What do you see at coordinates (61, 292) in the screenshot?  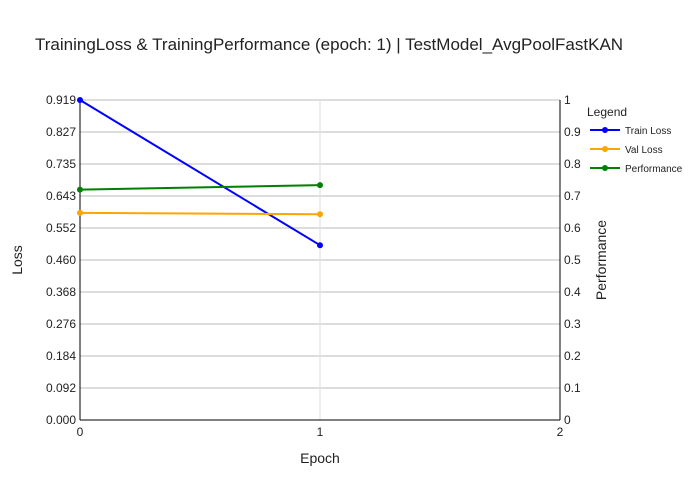 I see `y-tick-label: 0.368` at bounding box center [61, 292].